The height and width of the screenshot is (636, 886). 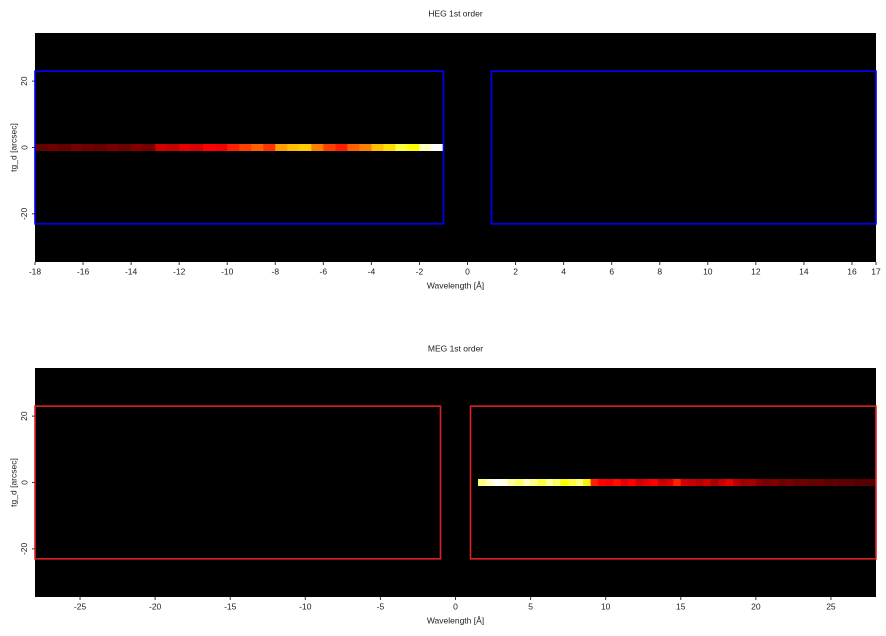 What do you see at coordinates (530, 606) in the screenshot?
I see `x-tick-label: 5` at bounding box center [530, 606].